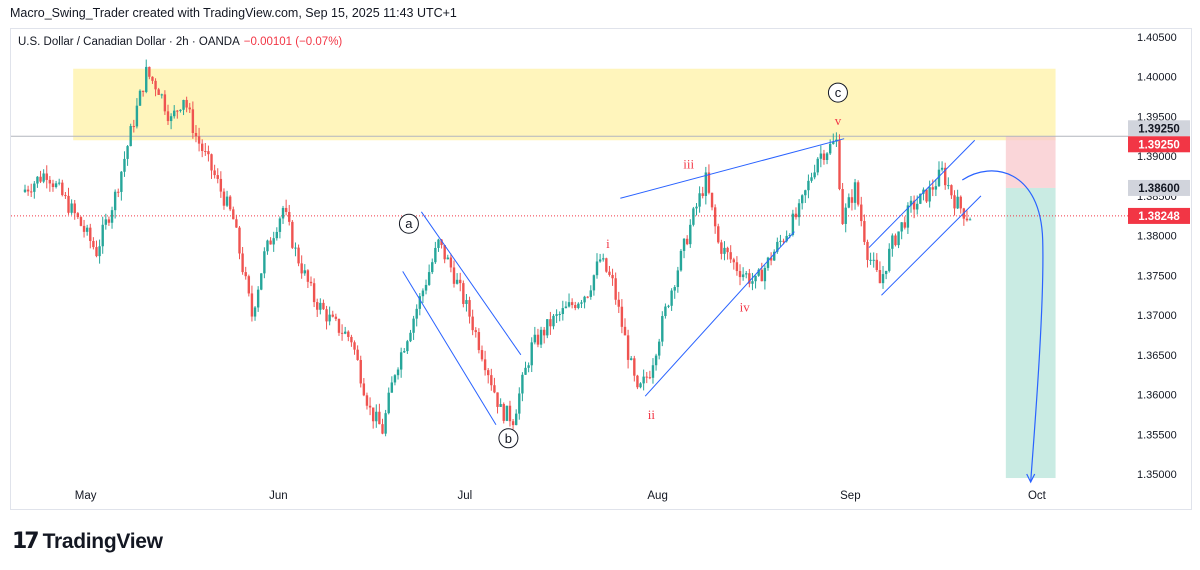 The width and height of the screenshot is (1200, 570). What do you see at coordinates (1030, 333) in the screenshot?
I see `target-zone` at bounding box center [1030, 333].